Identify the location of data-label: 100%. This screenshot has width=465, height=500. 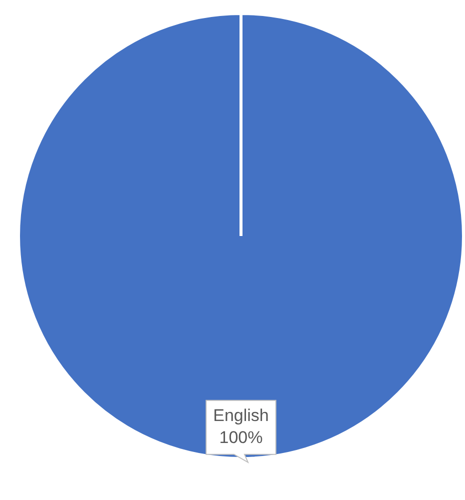
(241, 438).